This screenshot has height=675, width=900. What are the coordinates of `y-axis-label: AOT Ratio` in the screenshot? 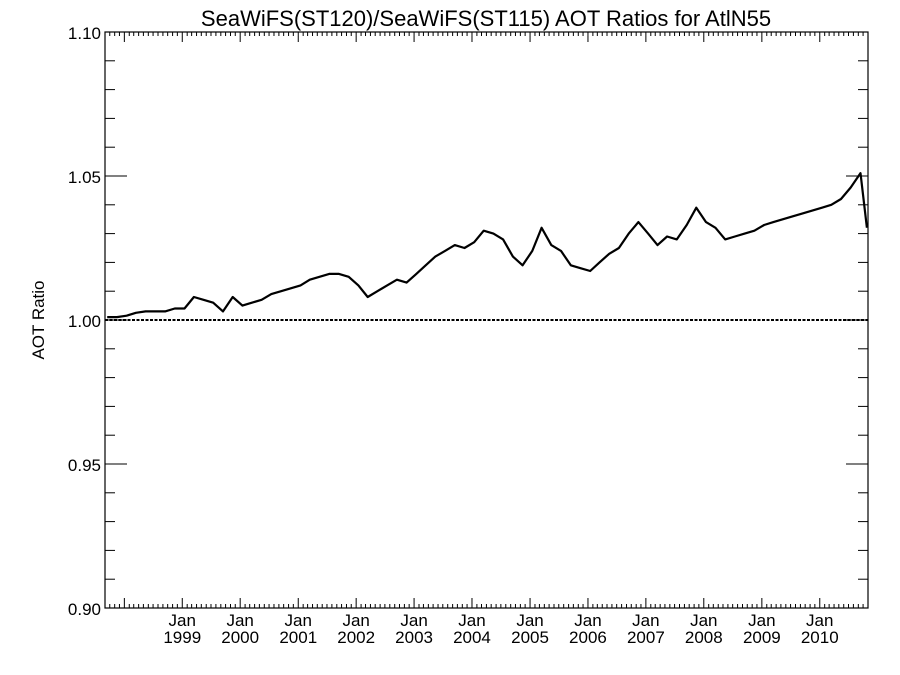 It's located at (38, 319).